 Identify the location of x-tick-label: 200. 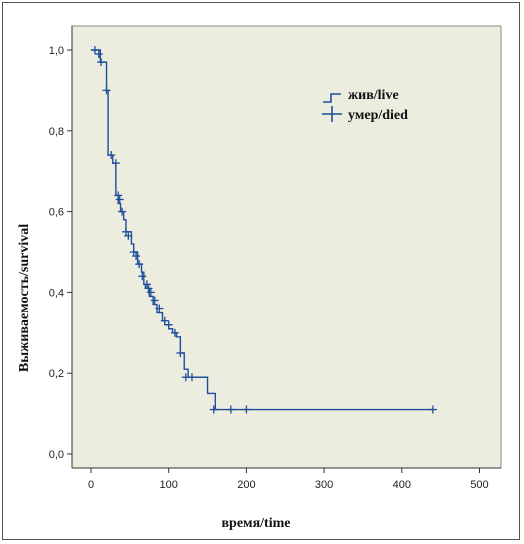
(246, 485).